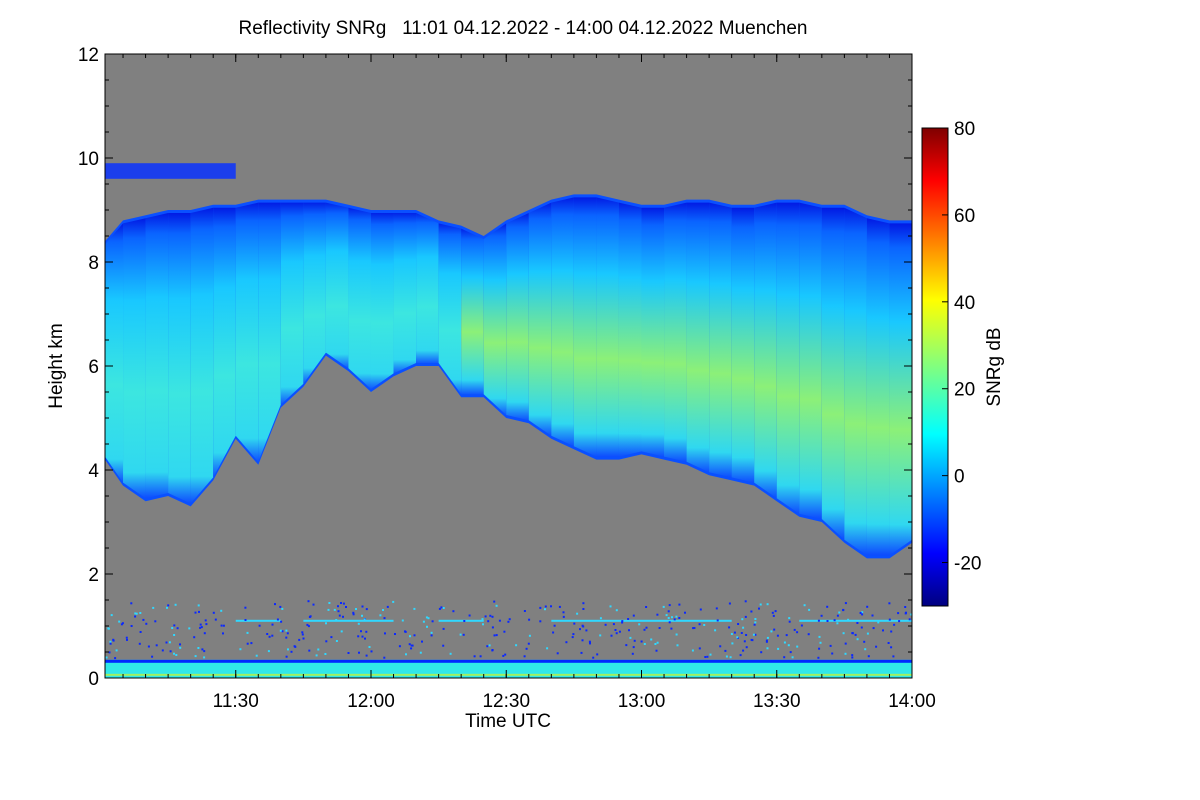 This screenshot has width=1200, height=800. I want to click on surface-clutter-edge, so click(508, 661).